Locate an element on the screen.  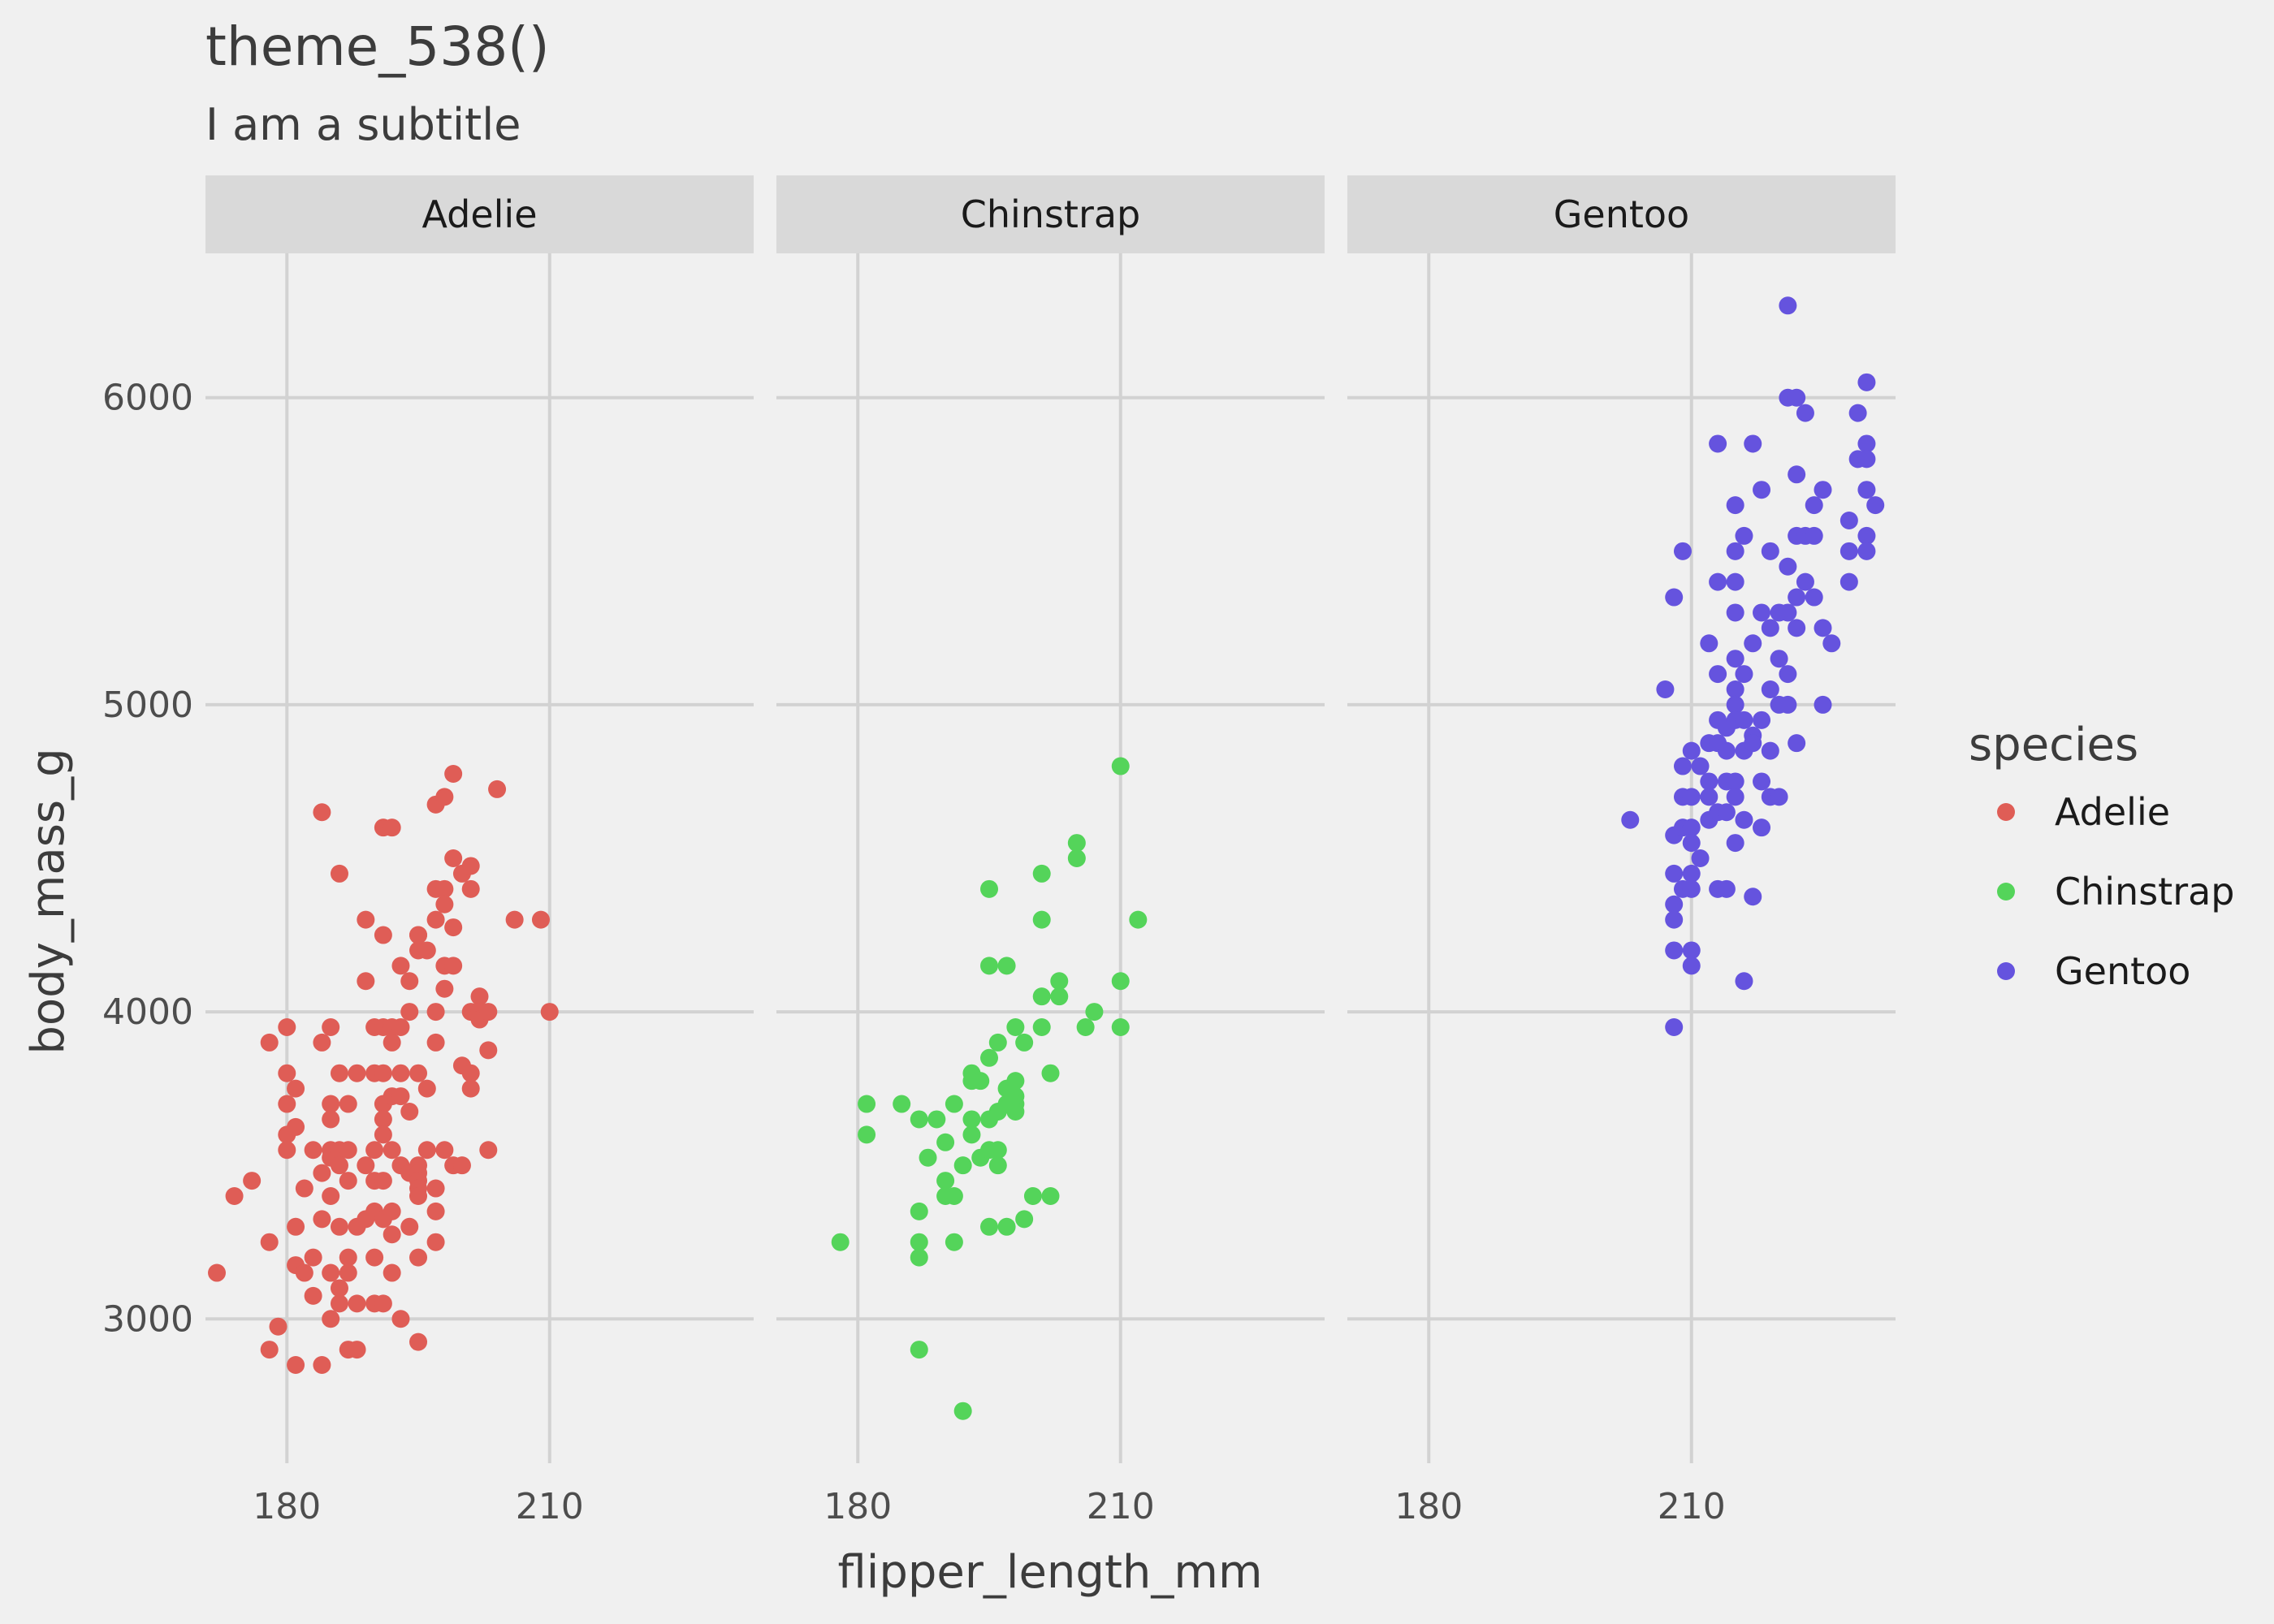
facet-strip-label: Chinstrap is located at coordinates (1051, 214).